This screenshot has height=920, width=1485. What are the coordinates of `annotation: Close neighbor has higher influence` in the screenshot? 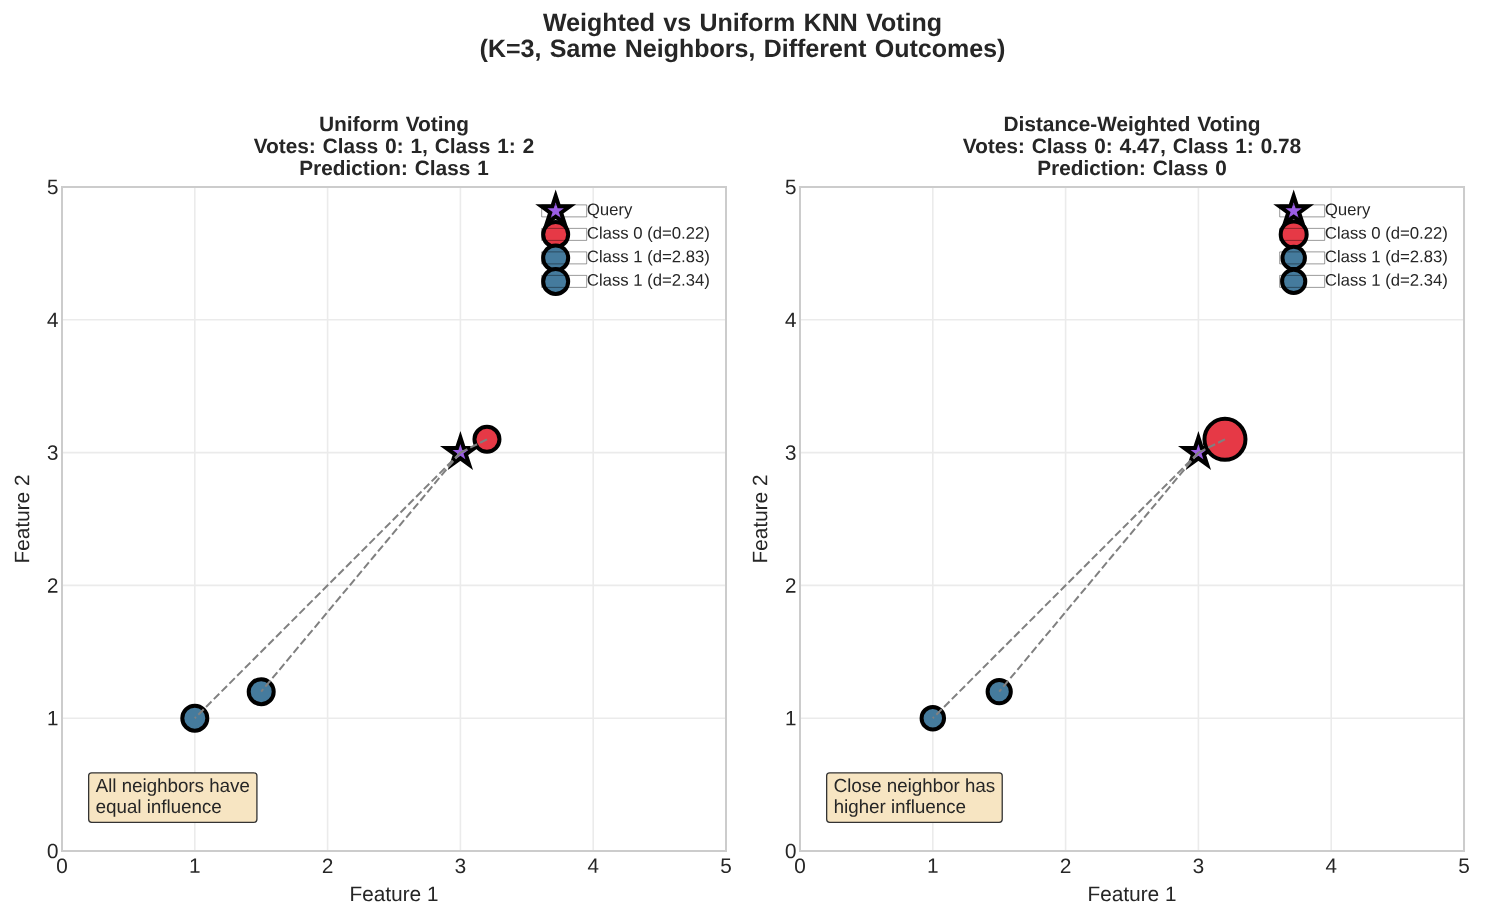 It's located at (914, 797).